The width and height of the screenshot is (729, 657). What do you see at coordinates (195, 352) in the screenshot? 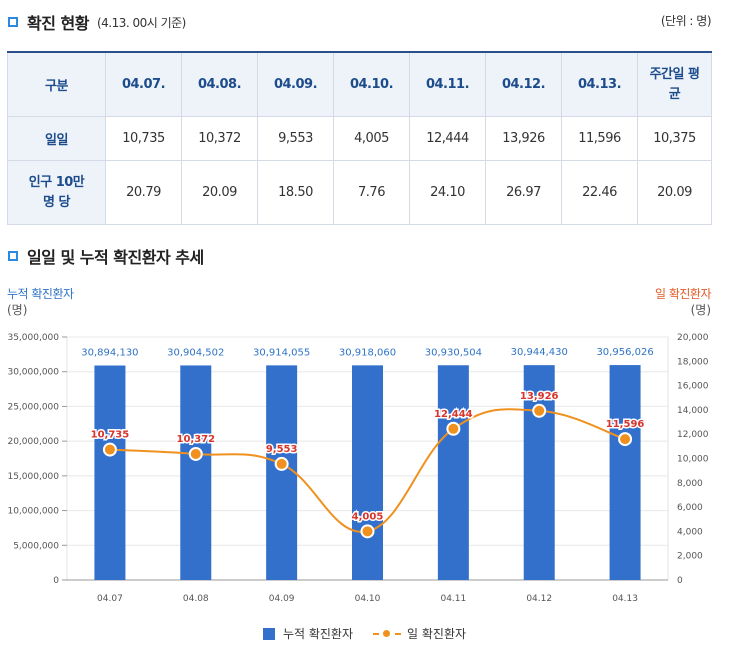
I see `bar-value-label: 30,904,502` at bounding box center [195, 352].